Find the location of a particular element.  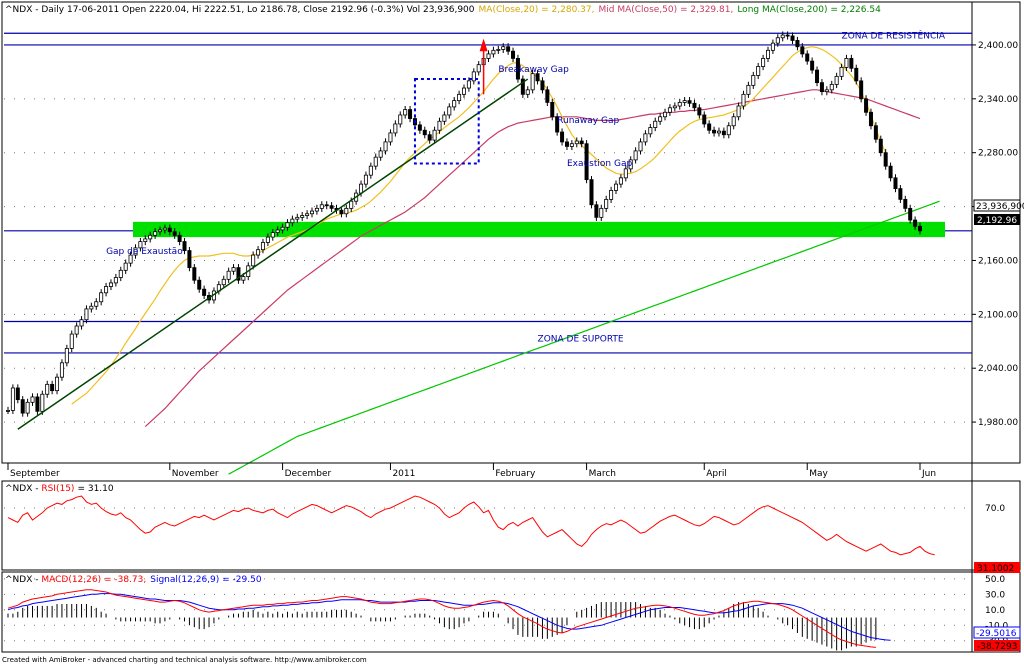

y-tick-label: 2,280.00 is located at coordinates (998, 154).